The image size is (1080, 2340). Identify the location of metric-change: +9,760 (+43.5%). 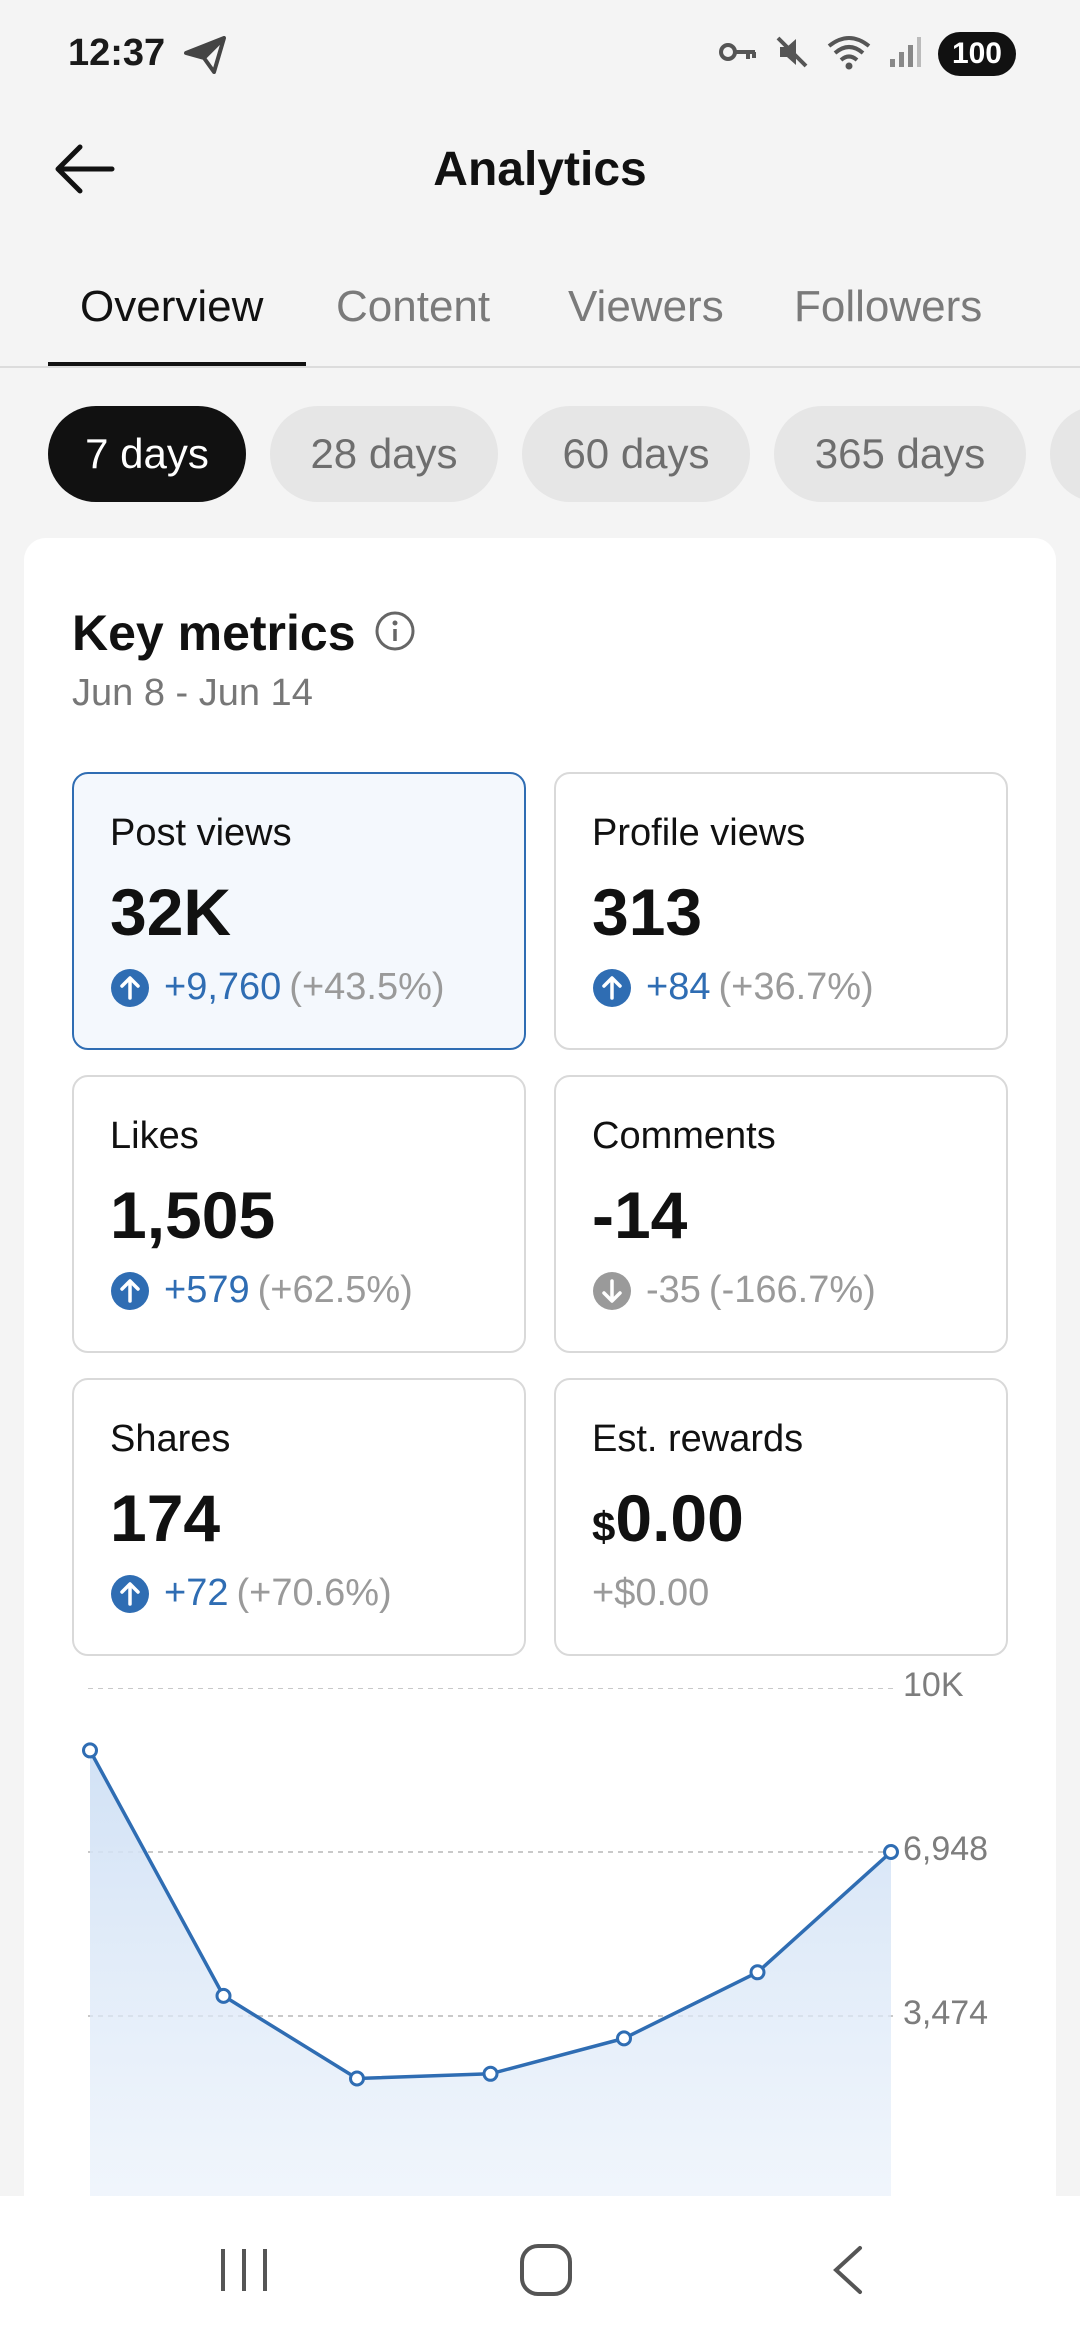
(277, 987).